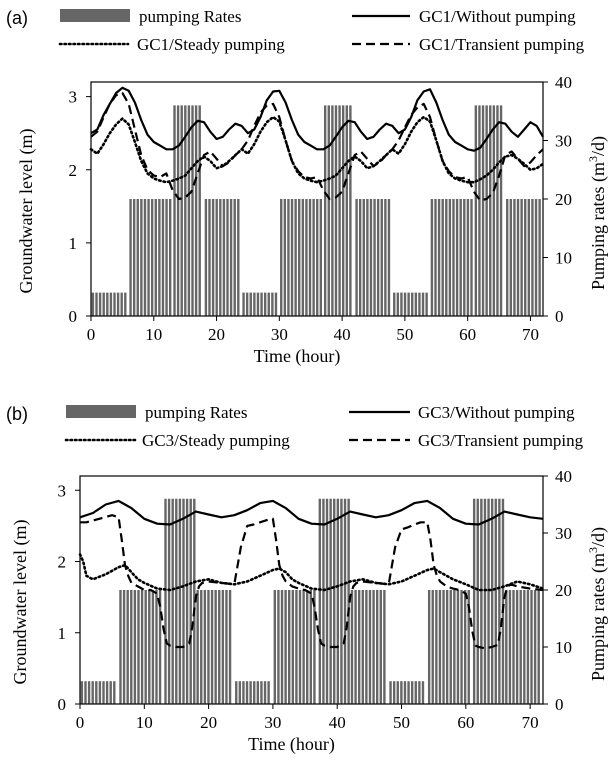 The height and width of the screenshot is (763, 616). Describe the element at coordinates (17, 18) in the screenshot. I see `panel-label: (a)` at that location.